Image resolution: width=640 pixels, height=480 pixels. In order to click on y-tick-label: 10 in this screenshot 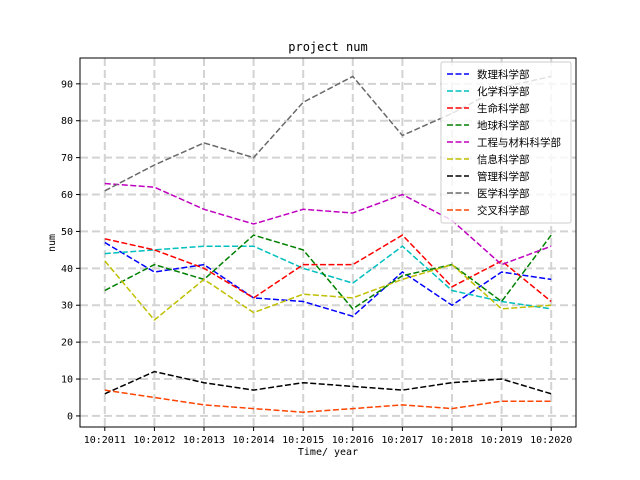, I will do `click(67, 380)`.